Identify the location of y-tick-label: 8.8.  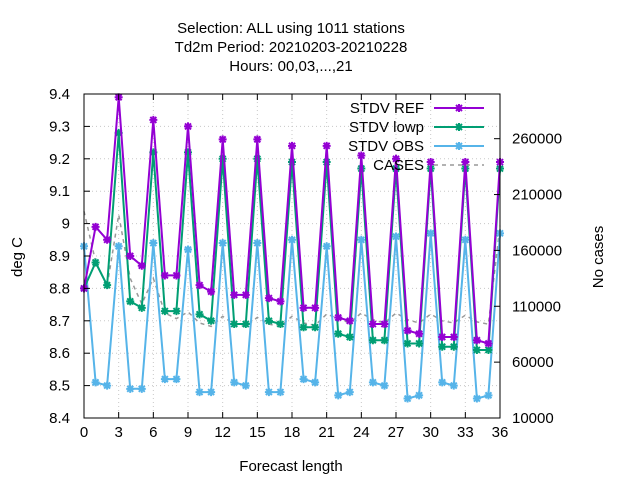
(59, 288).